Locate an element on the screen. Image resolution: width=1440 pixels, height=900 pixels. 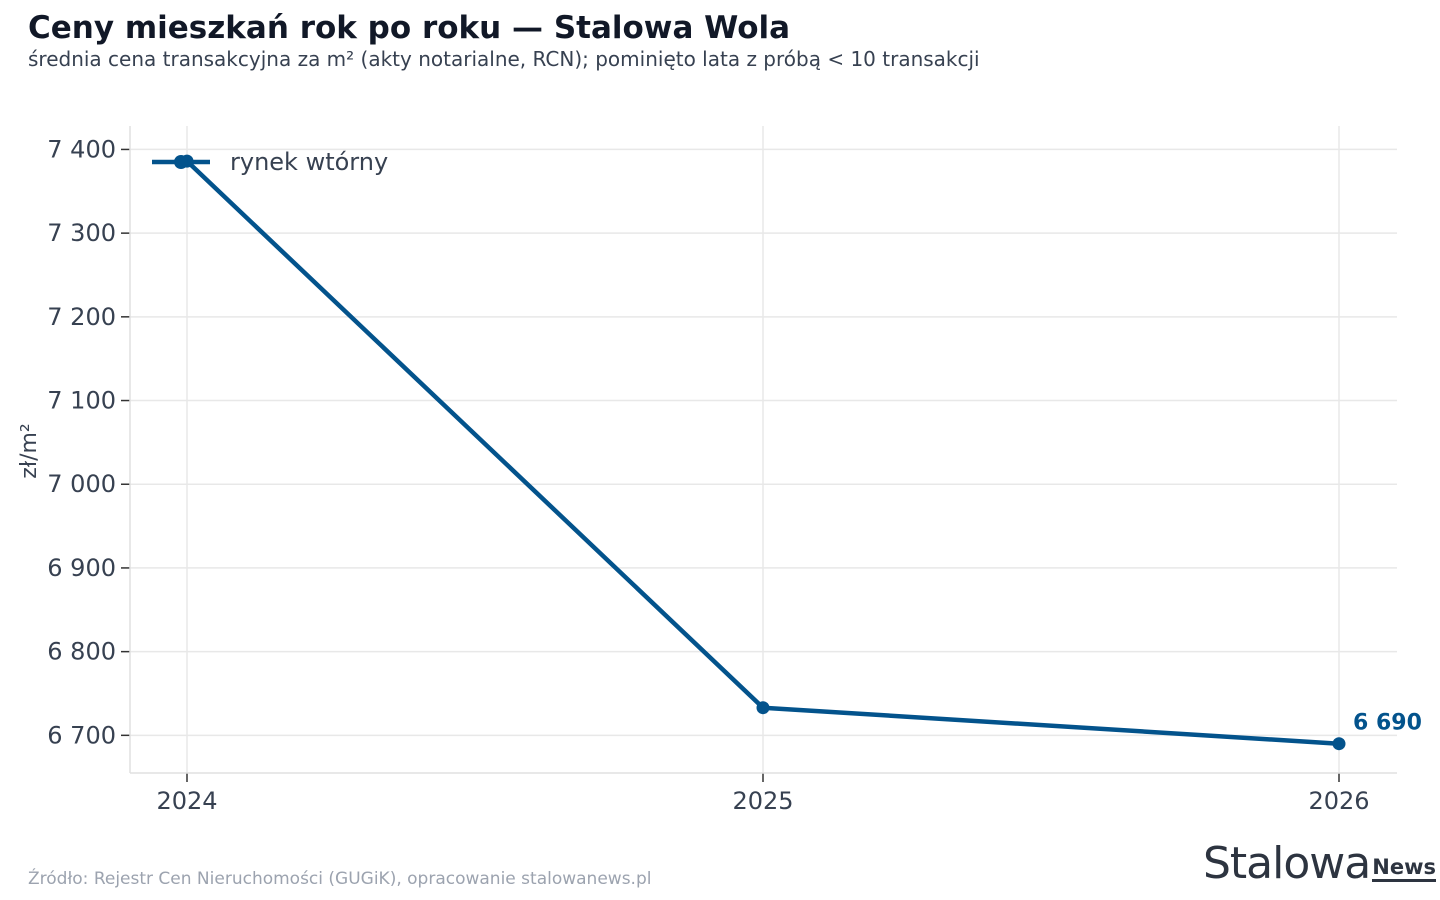
logo-sub-text: News is located at coordinates (1404, 868).